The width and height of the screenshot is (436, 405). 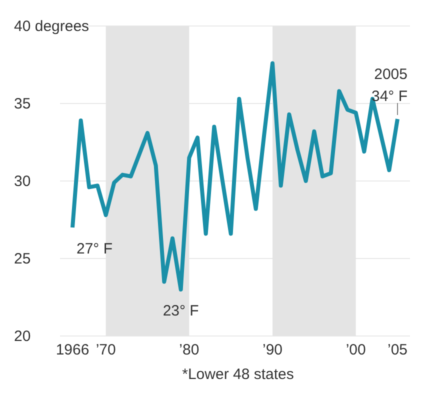 What do you see at coordinates (356, 350) in the screenshot?
I see `x-tick-label: ’00` at bounding box center [356, 350].